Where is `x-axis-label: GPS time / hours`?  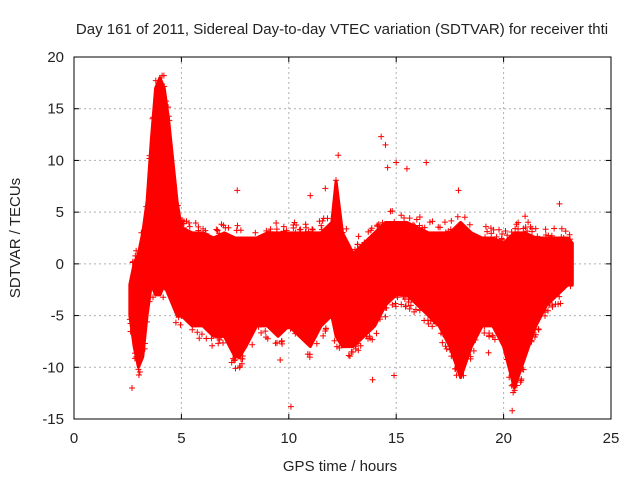
x-axis-label: GPS time / hours is located at coordinates (340, 466).